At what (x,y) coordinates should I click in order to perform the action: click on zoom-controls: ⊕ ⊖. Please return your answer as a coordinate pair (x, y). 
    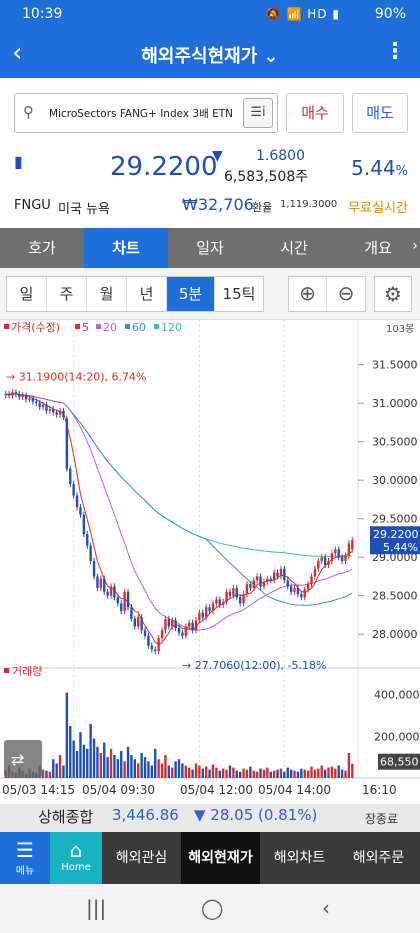
    Looking at the image, I should click on (327, 294).